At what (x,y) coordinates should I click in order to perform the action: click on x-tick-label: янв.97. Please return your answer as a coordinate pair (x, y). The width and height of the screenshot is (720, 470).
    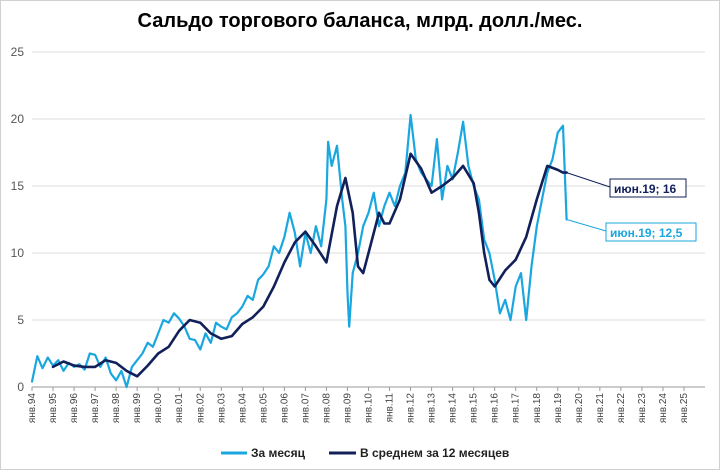
    Looking at the image, I should click on (95, 408).